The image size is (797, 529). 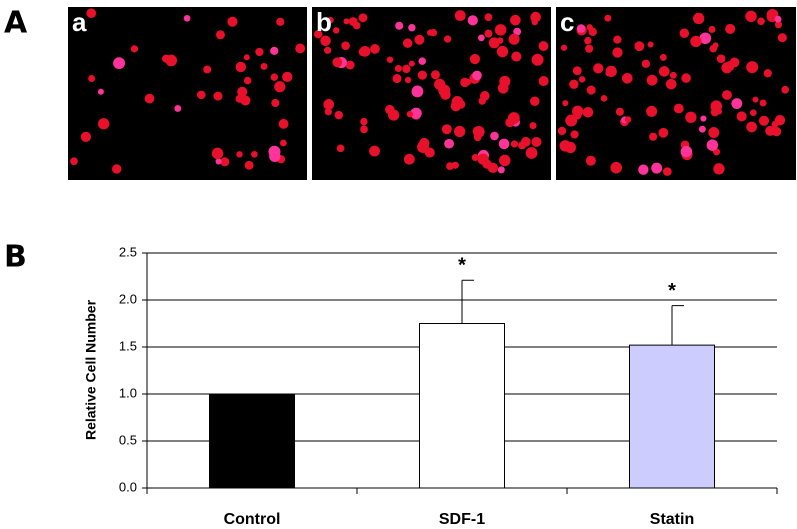 What do you see at coordinates (672, 519) in the screenshot?
I see `x-tick-label: Statin` at bounding box center [672, 519].